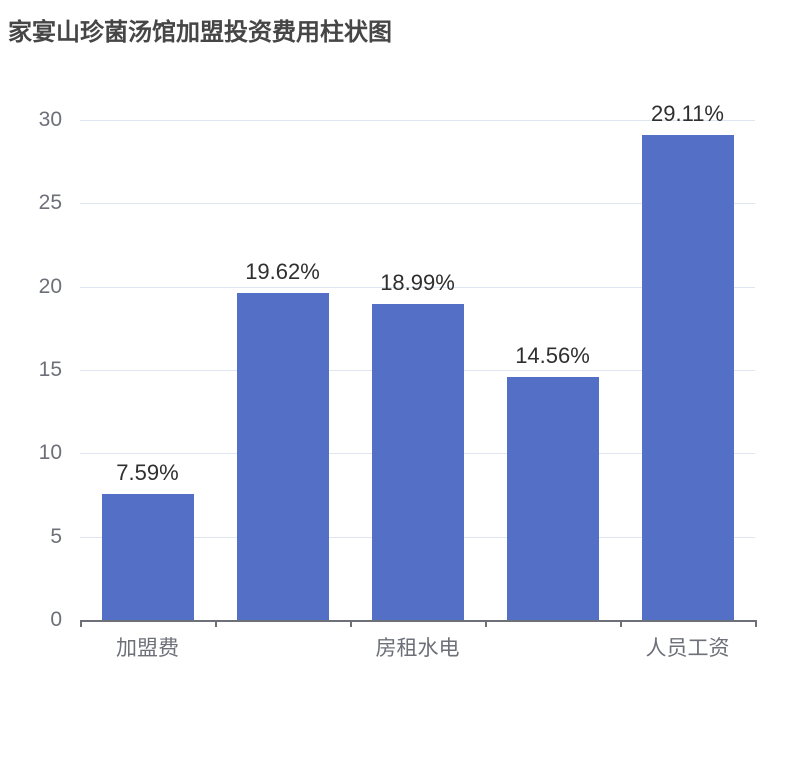 The width and height of the screenshot is (810, 760). What do you see at coordinates (56, 619) in the screenshot?
I see `y-axis-tick-label: 0` at bounding box center [56, 619].